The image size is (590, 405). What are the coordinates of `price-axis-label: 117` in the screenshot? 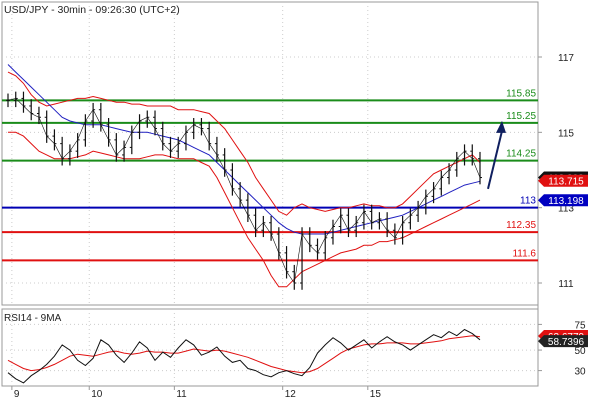 It's located at (566, 58).